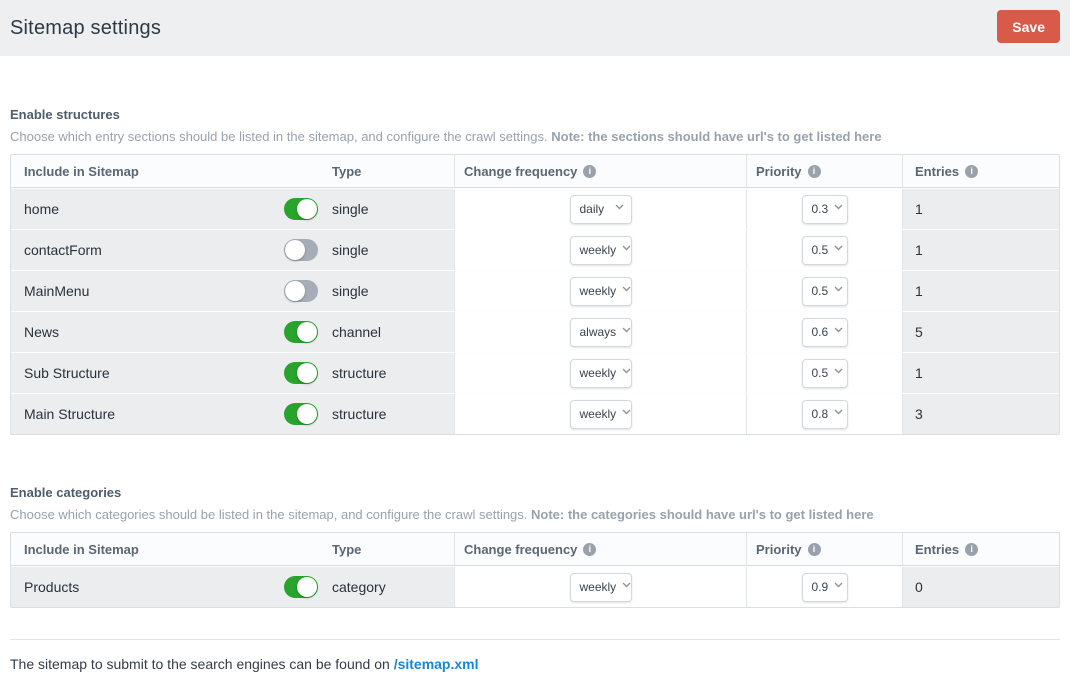 Image resolution: width=1070 pixels, height=680 pixels. What do you see at coordinates (820, 332) in the screenshot?
I see `select-value: 0.6` at bounding box center [820, 332].